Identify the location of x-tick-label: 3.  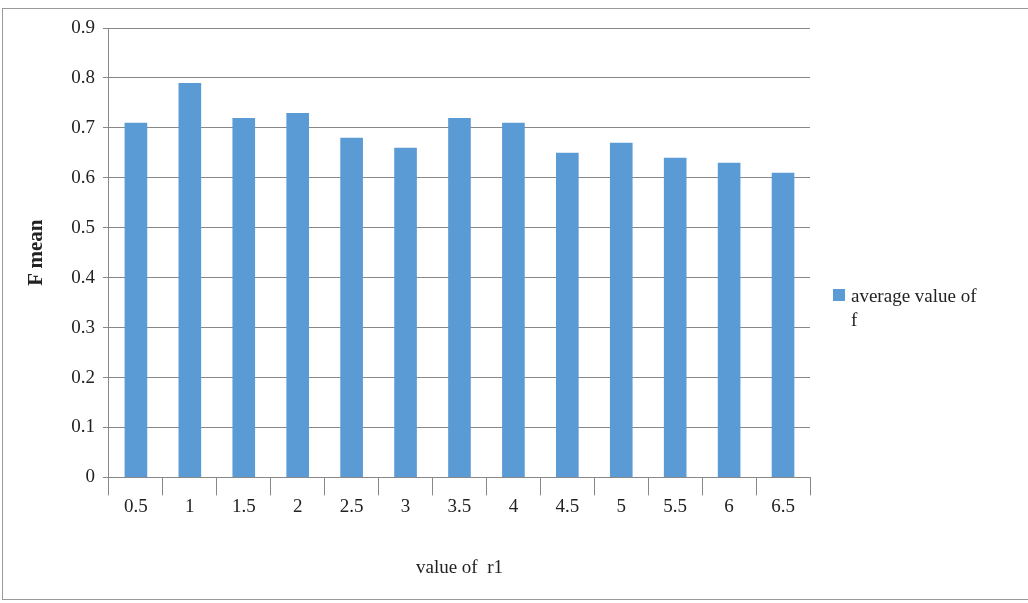
(405, 505).